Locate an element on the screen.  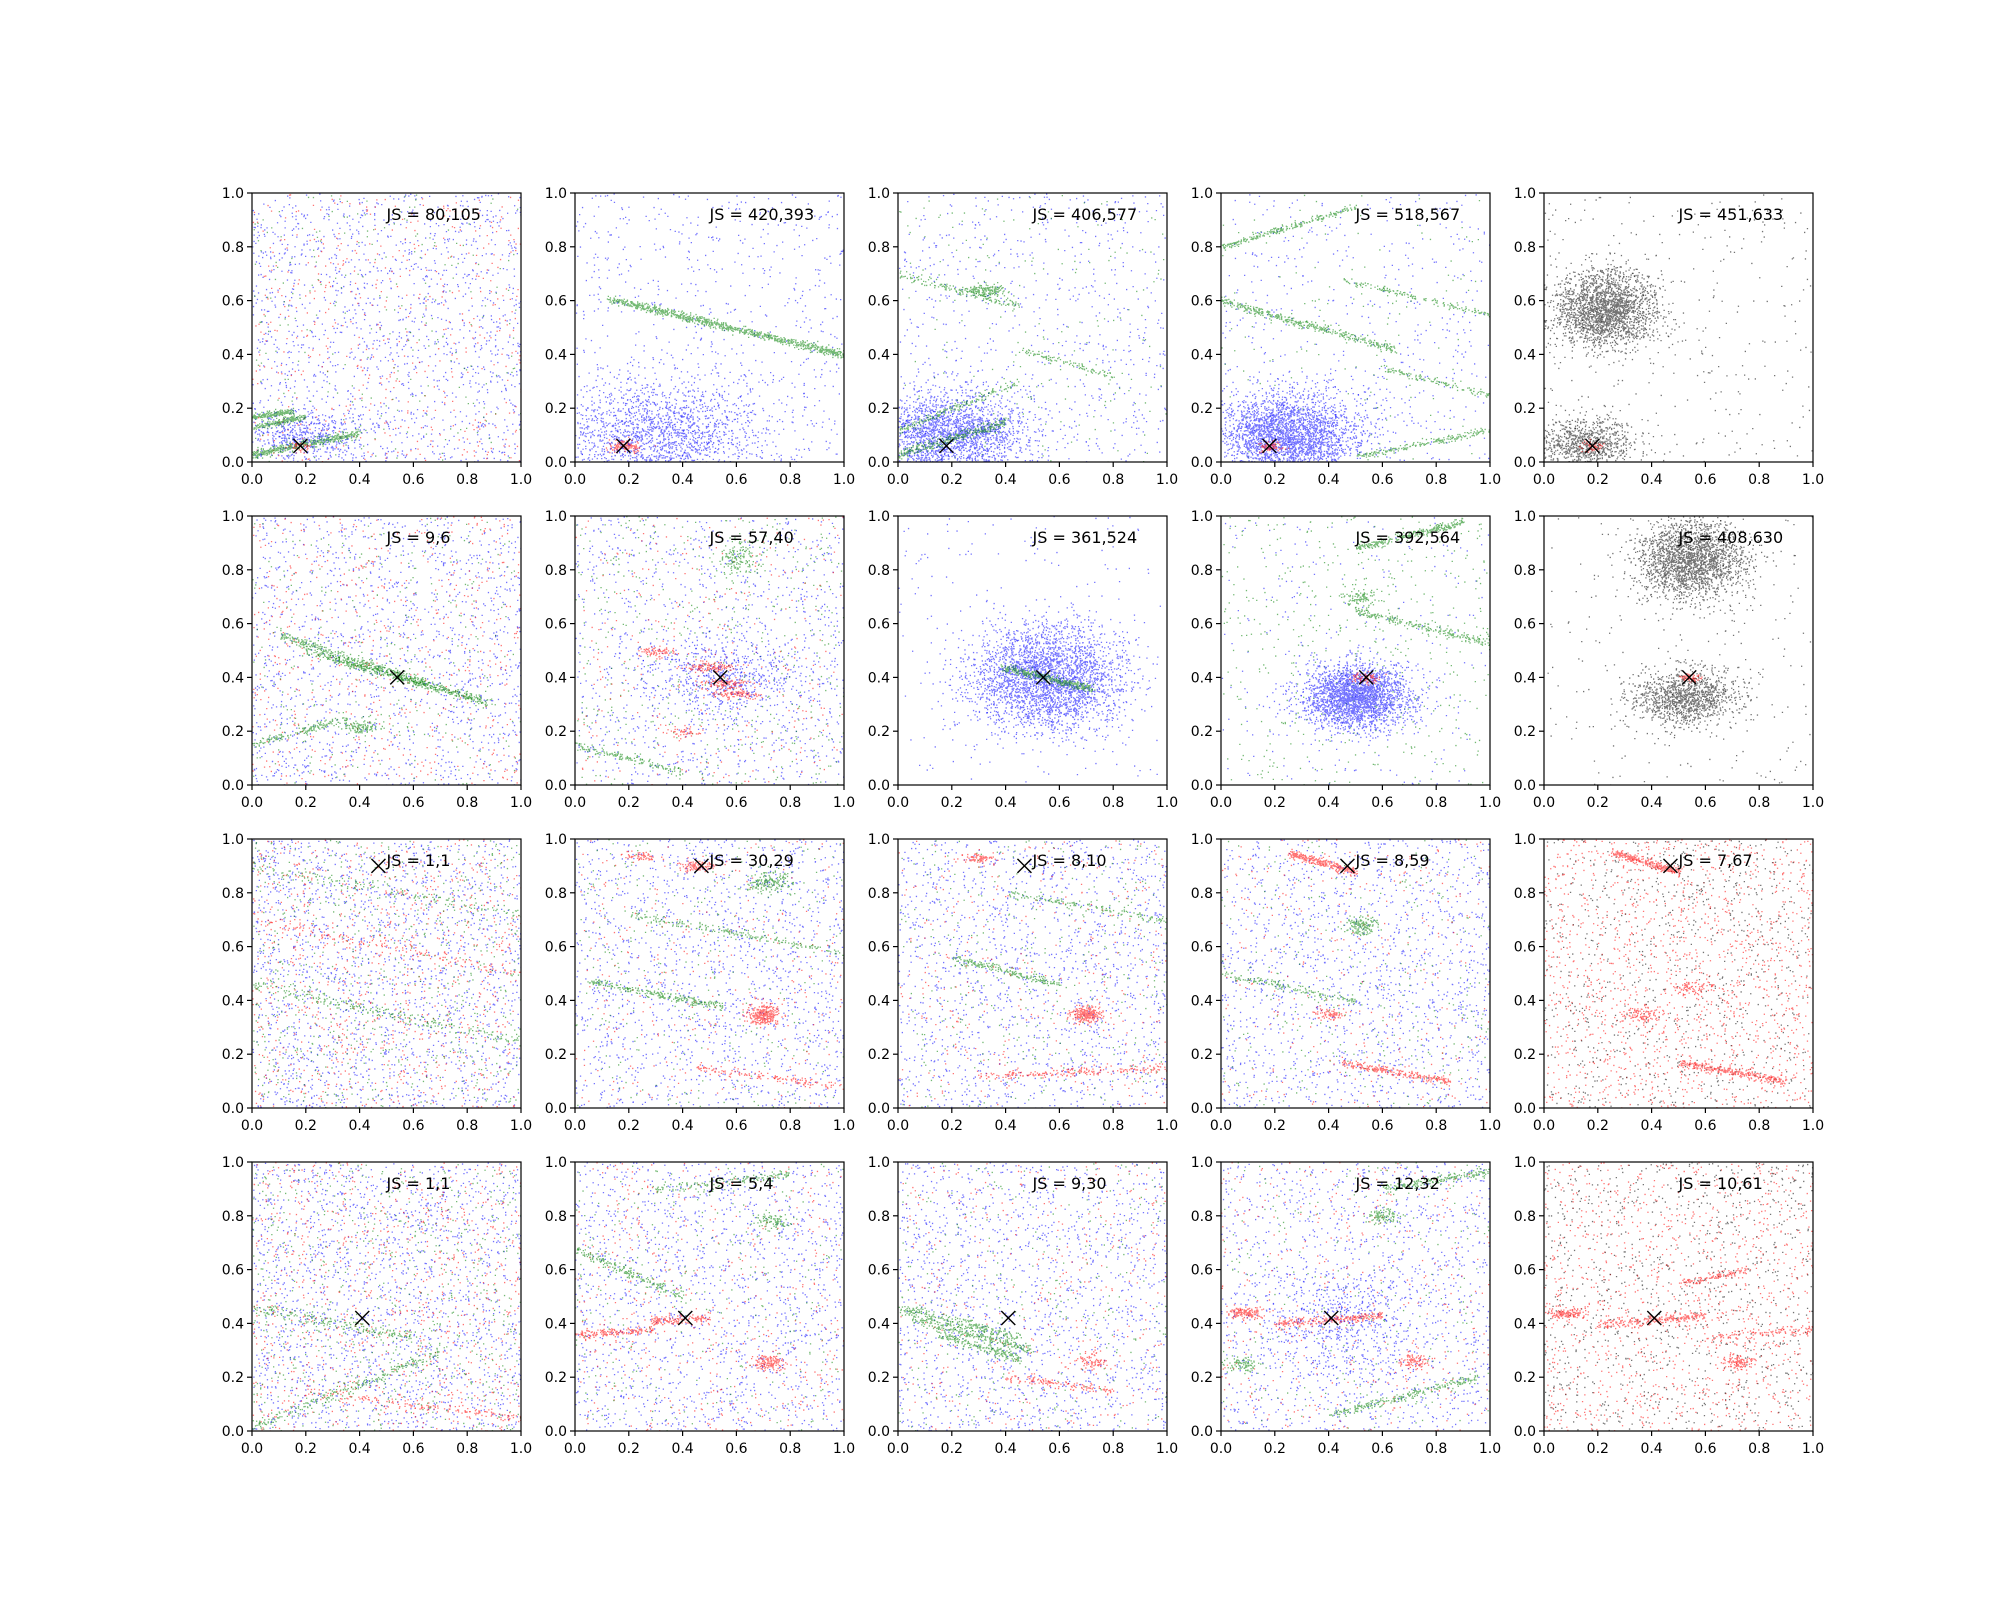
series-blue-uniform is located at coordinates (1355, 973).